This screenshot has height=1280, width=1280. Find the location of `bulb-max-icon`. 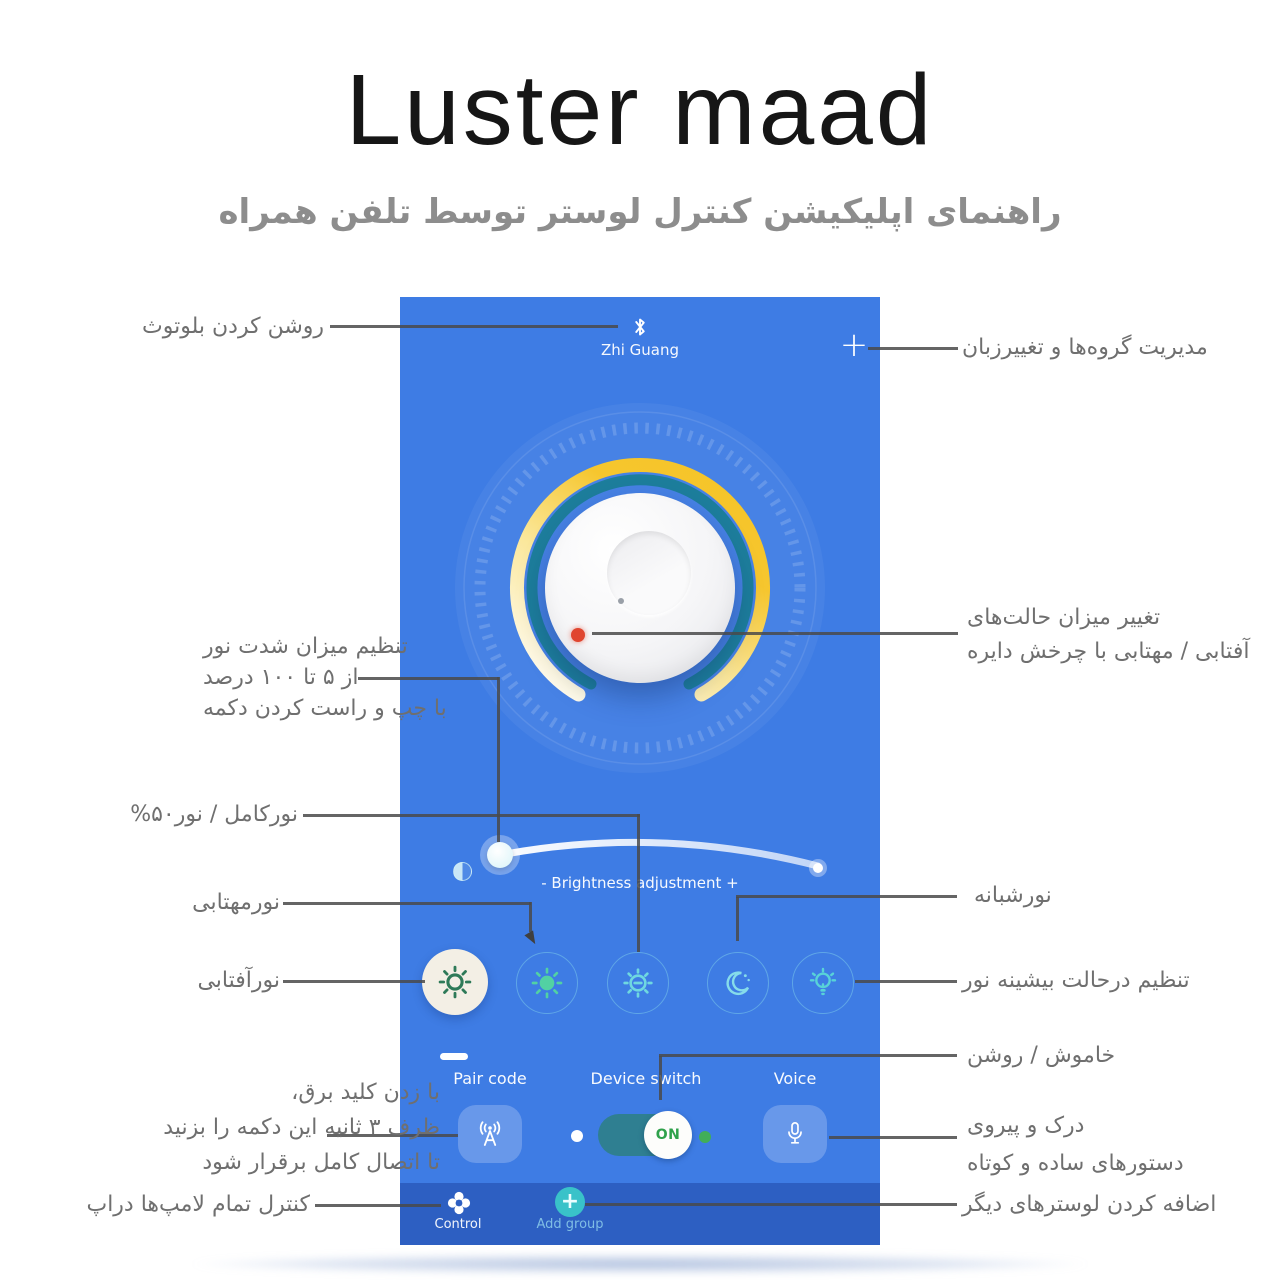

bulb-max-icon is located at coordinates (823, 981).